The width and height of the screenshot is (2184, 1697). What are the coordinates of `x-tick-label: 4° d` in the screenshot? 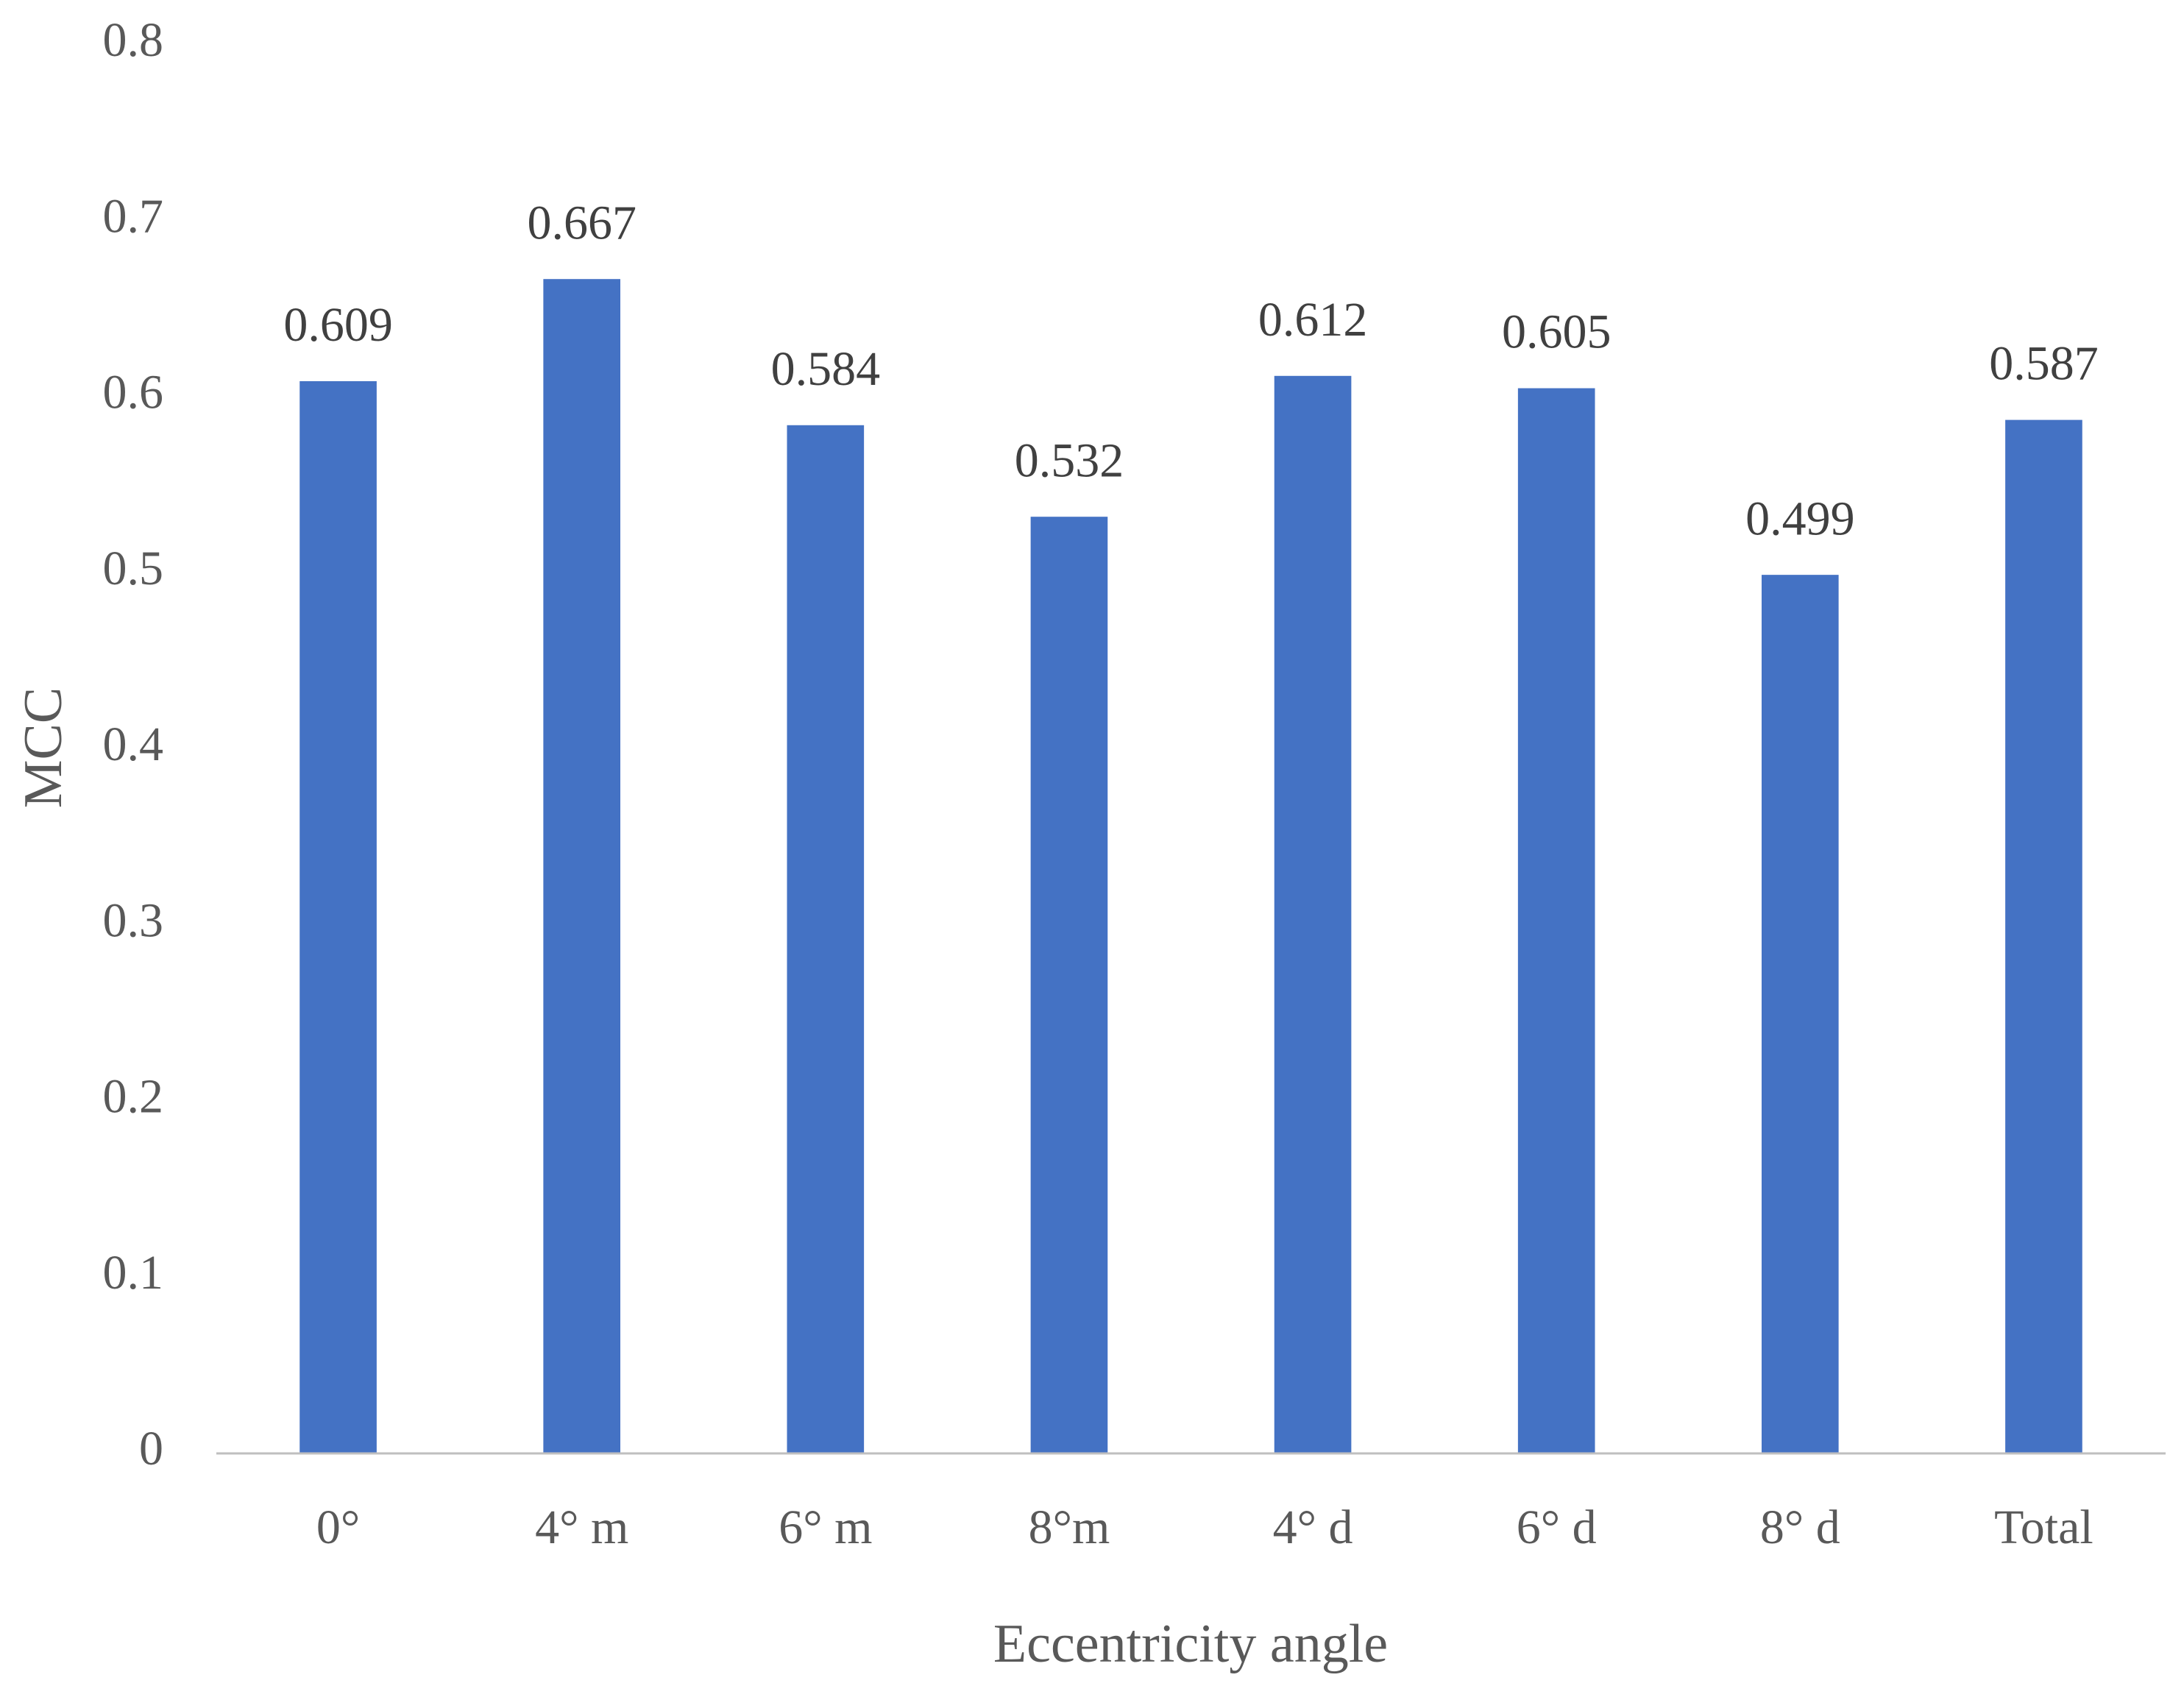 It's located at (1313, 1527).